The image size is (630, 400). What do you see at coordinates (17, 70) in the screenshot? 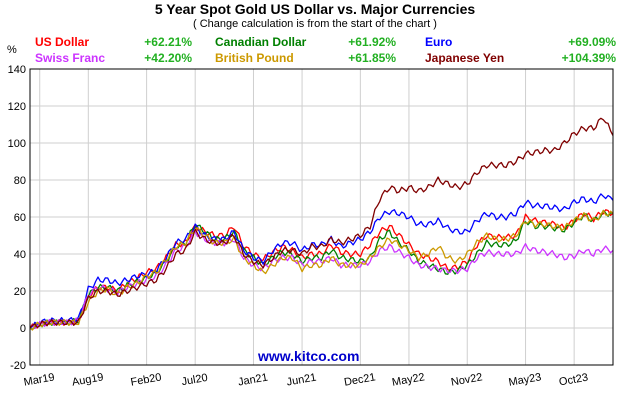
I see `y-tick-label: 140` at bounding box center [17, 70].